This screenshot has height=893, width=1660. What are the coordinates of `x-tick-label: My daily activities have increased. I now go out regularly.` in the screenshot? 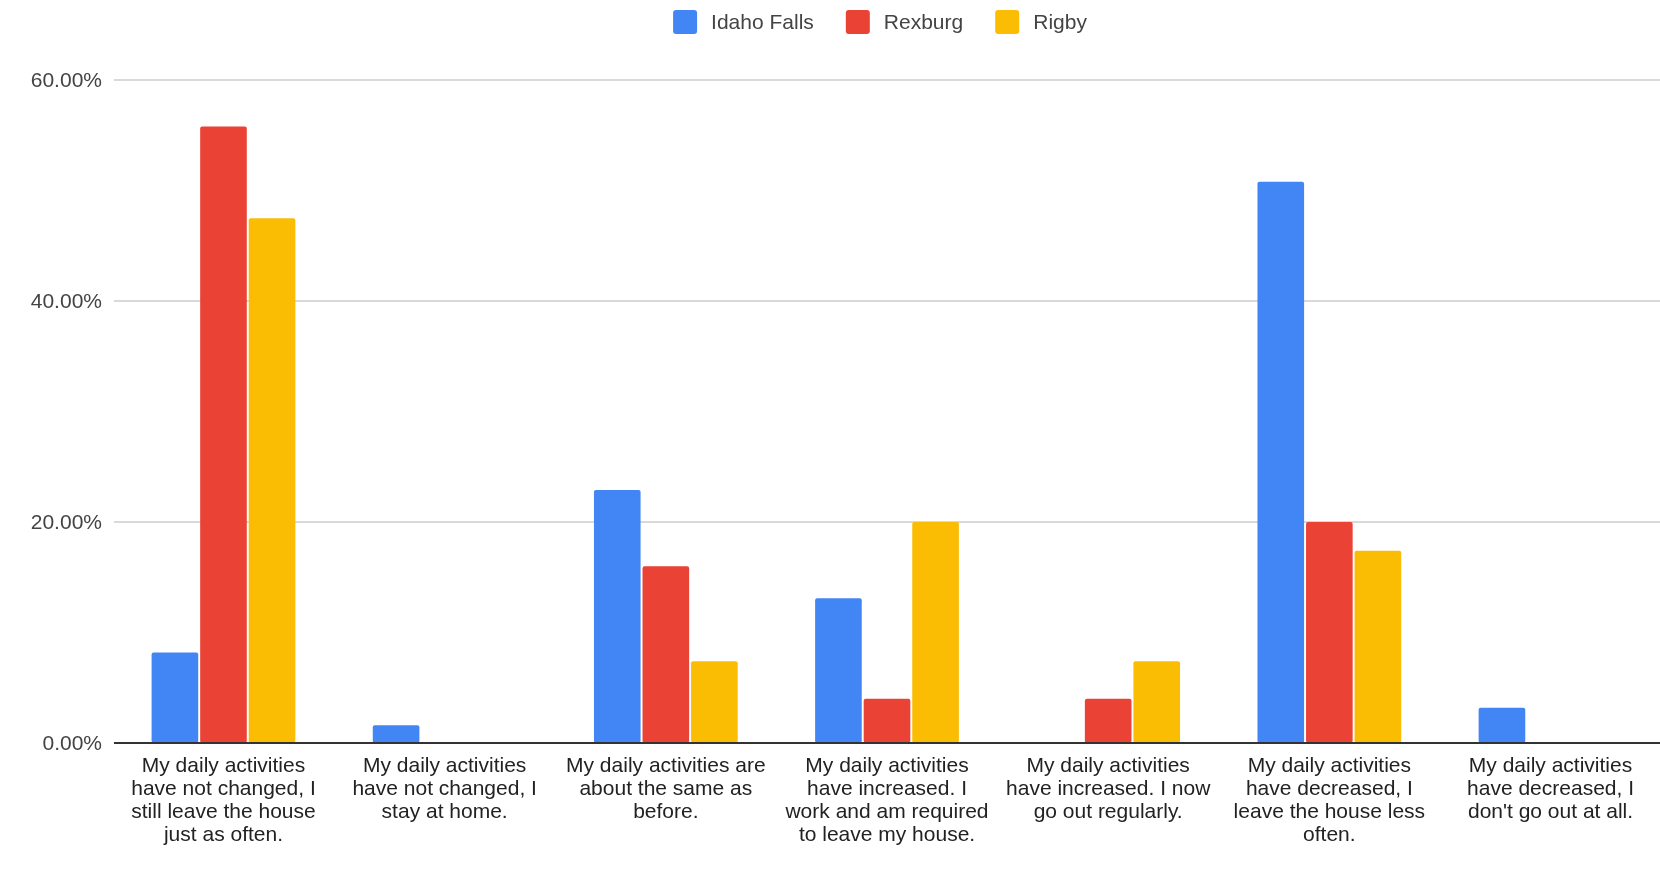 It's located at (1109, 787).